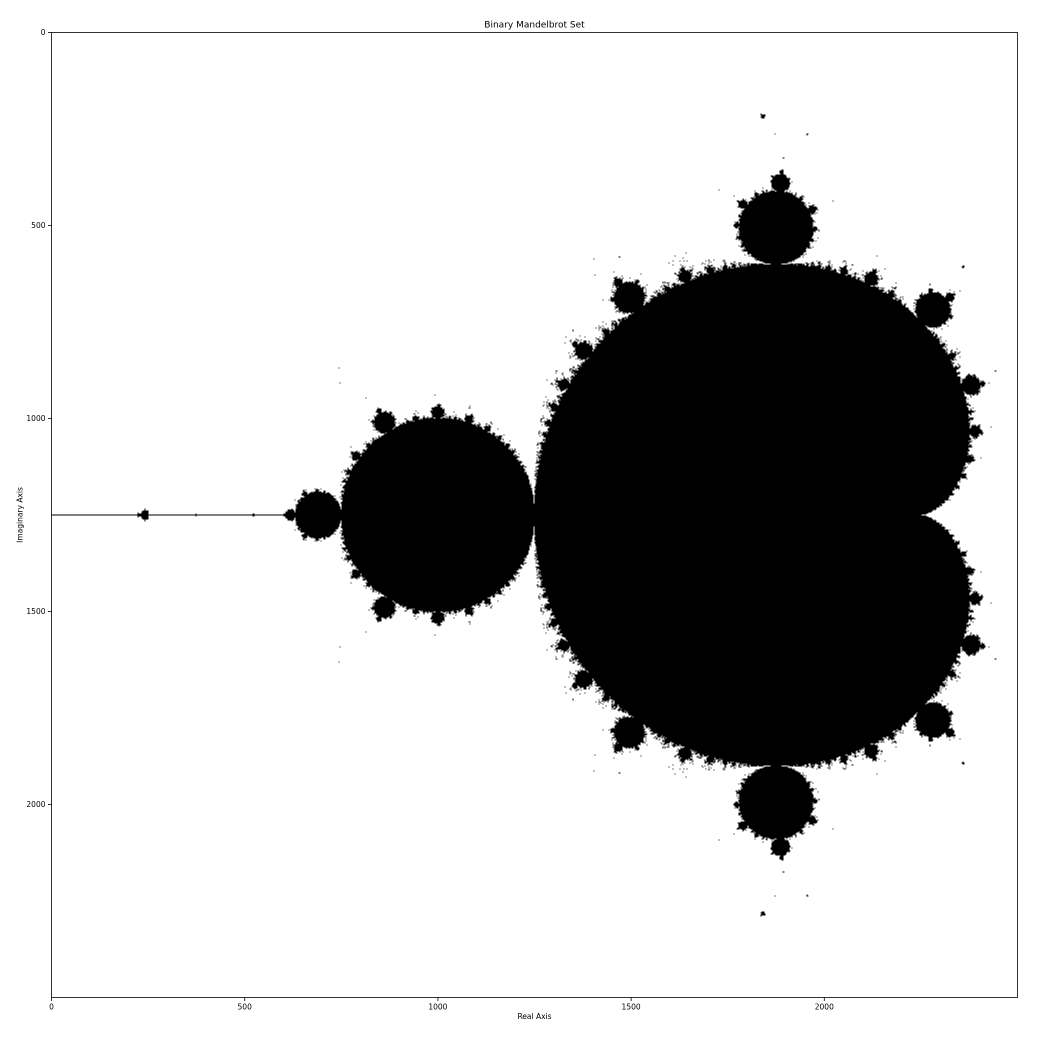 This screenshot has height=1048, width=1064. What do you see at coordinates (35, 804) in the screenshot?
I see `y-tick-label: 2000` at bounding box center [35, 804].